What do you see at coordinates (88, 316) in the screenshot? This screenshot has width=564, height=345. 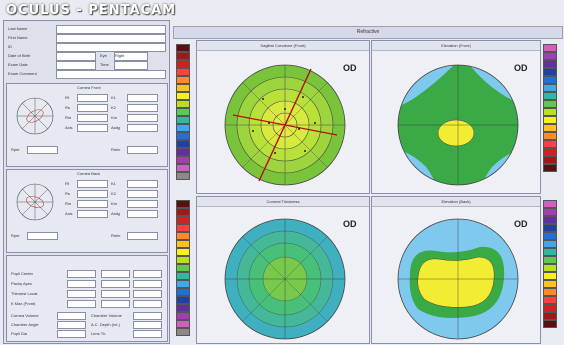 I see `metric-row: Cornea Volume Chamber Volume` at bounding box center [88, 316].